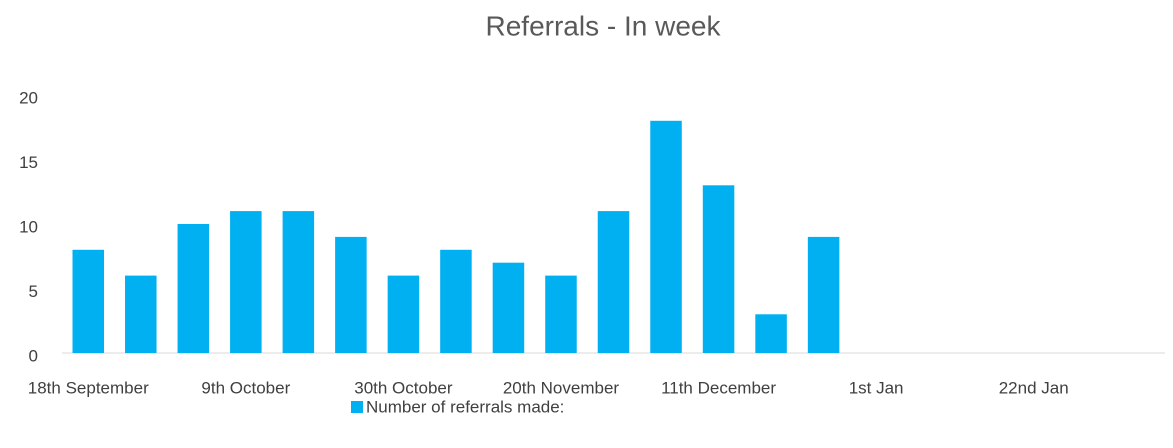 The image size is (1173, 448). I want to click on y-tick-label: 5, so click(33, 291).